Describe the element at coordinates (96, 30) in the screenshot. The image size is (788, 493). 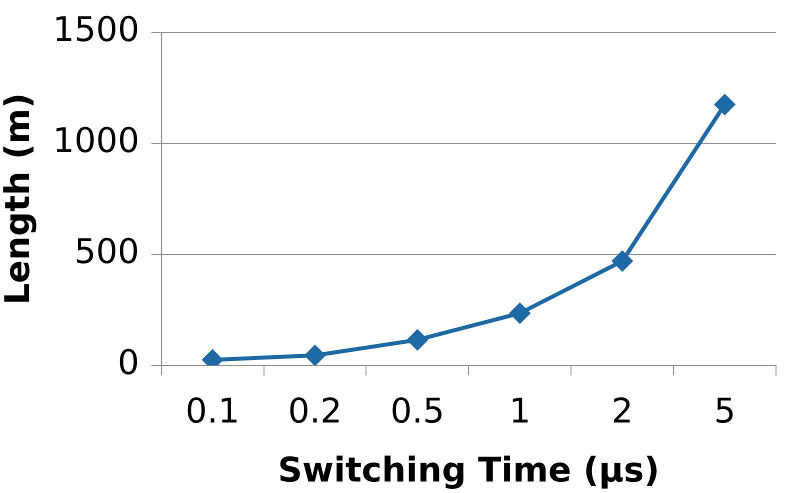
I see `y-tick-label: 1500` at that location.